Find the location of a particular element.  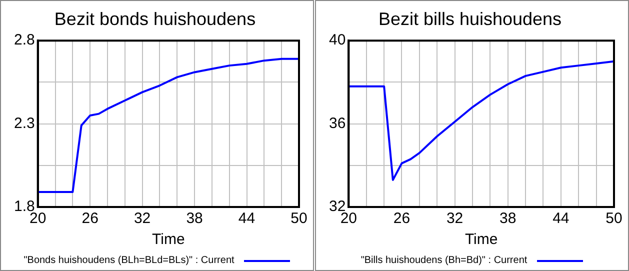

legend-label: "Bonds huishoudens (BLh=BLd=BLs)" : Current is located at coordinates (129, 260).